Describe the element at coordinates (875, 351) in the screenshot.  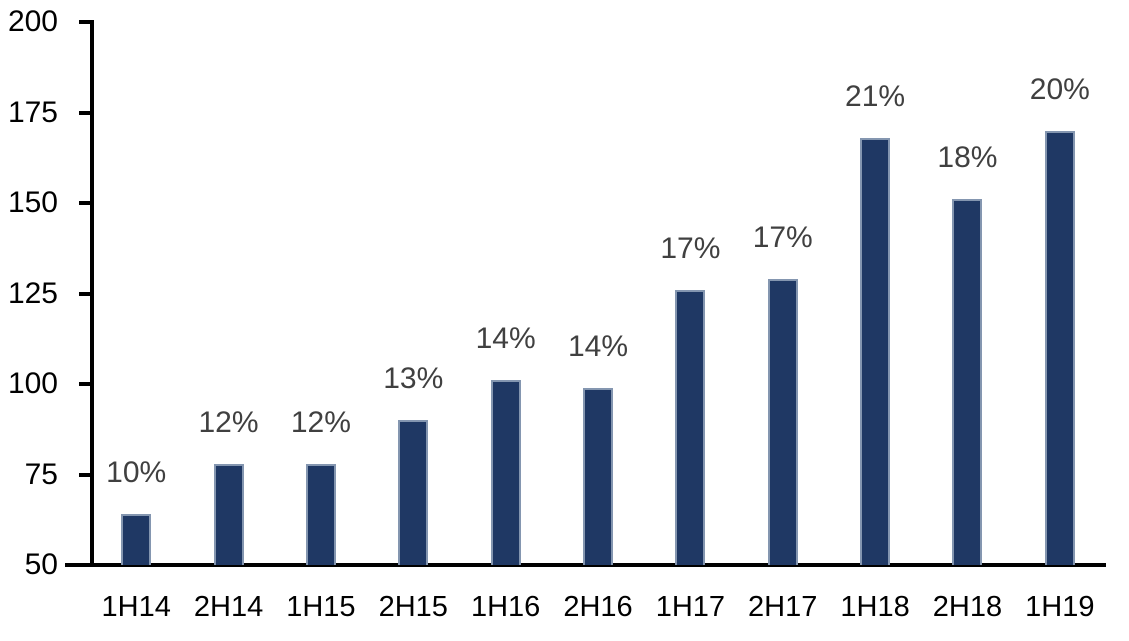
I see `bar-1h18` at that location.